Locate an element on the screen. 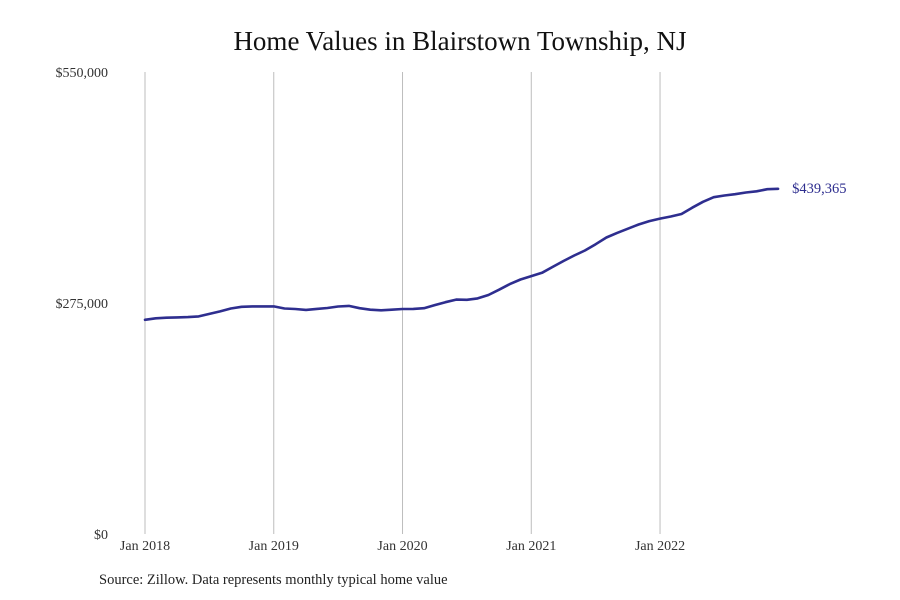  chart-title: Home Values in Blairstown Township, NJ is located at coordinates (460, 41).